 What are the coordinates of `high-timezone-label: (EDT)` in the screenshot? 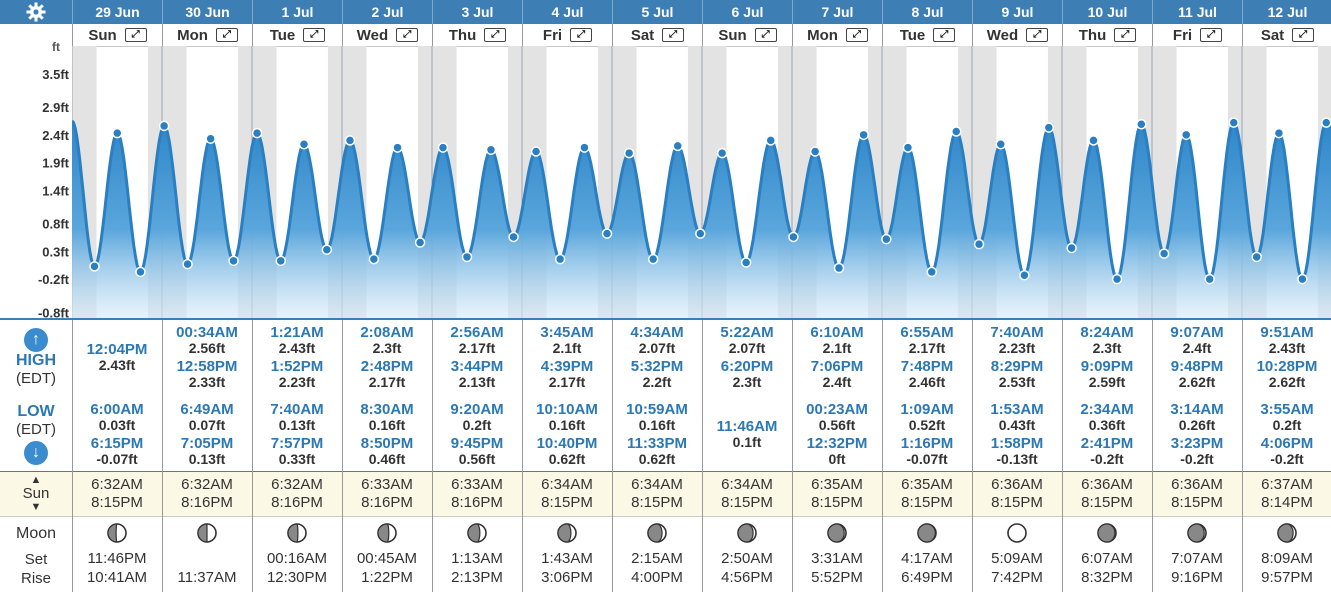 It's located at (36, 378).